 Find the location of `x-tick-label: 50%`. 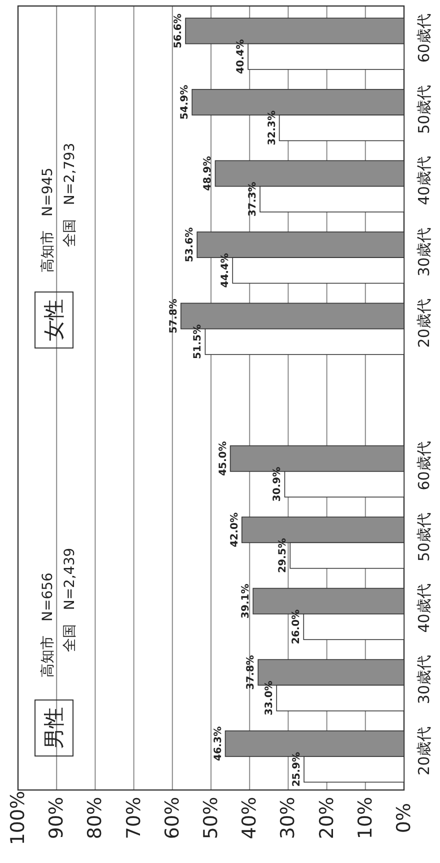

x-tick-label: 50% is located at coordinates (211, 818).